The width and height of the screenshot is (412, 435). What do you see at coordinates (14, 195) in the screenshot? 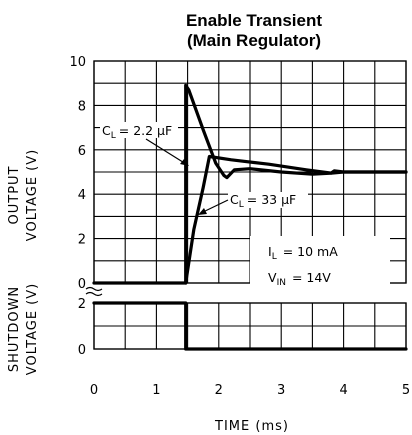
I see `upper-y-axis-title-line1: OUTPUT` at bounding box center [14, 195].